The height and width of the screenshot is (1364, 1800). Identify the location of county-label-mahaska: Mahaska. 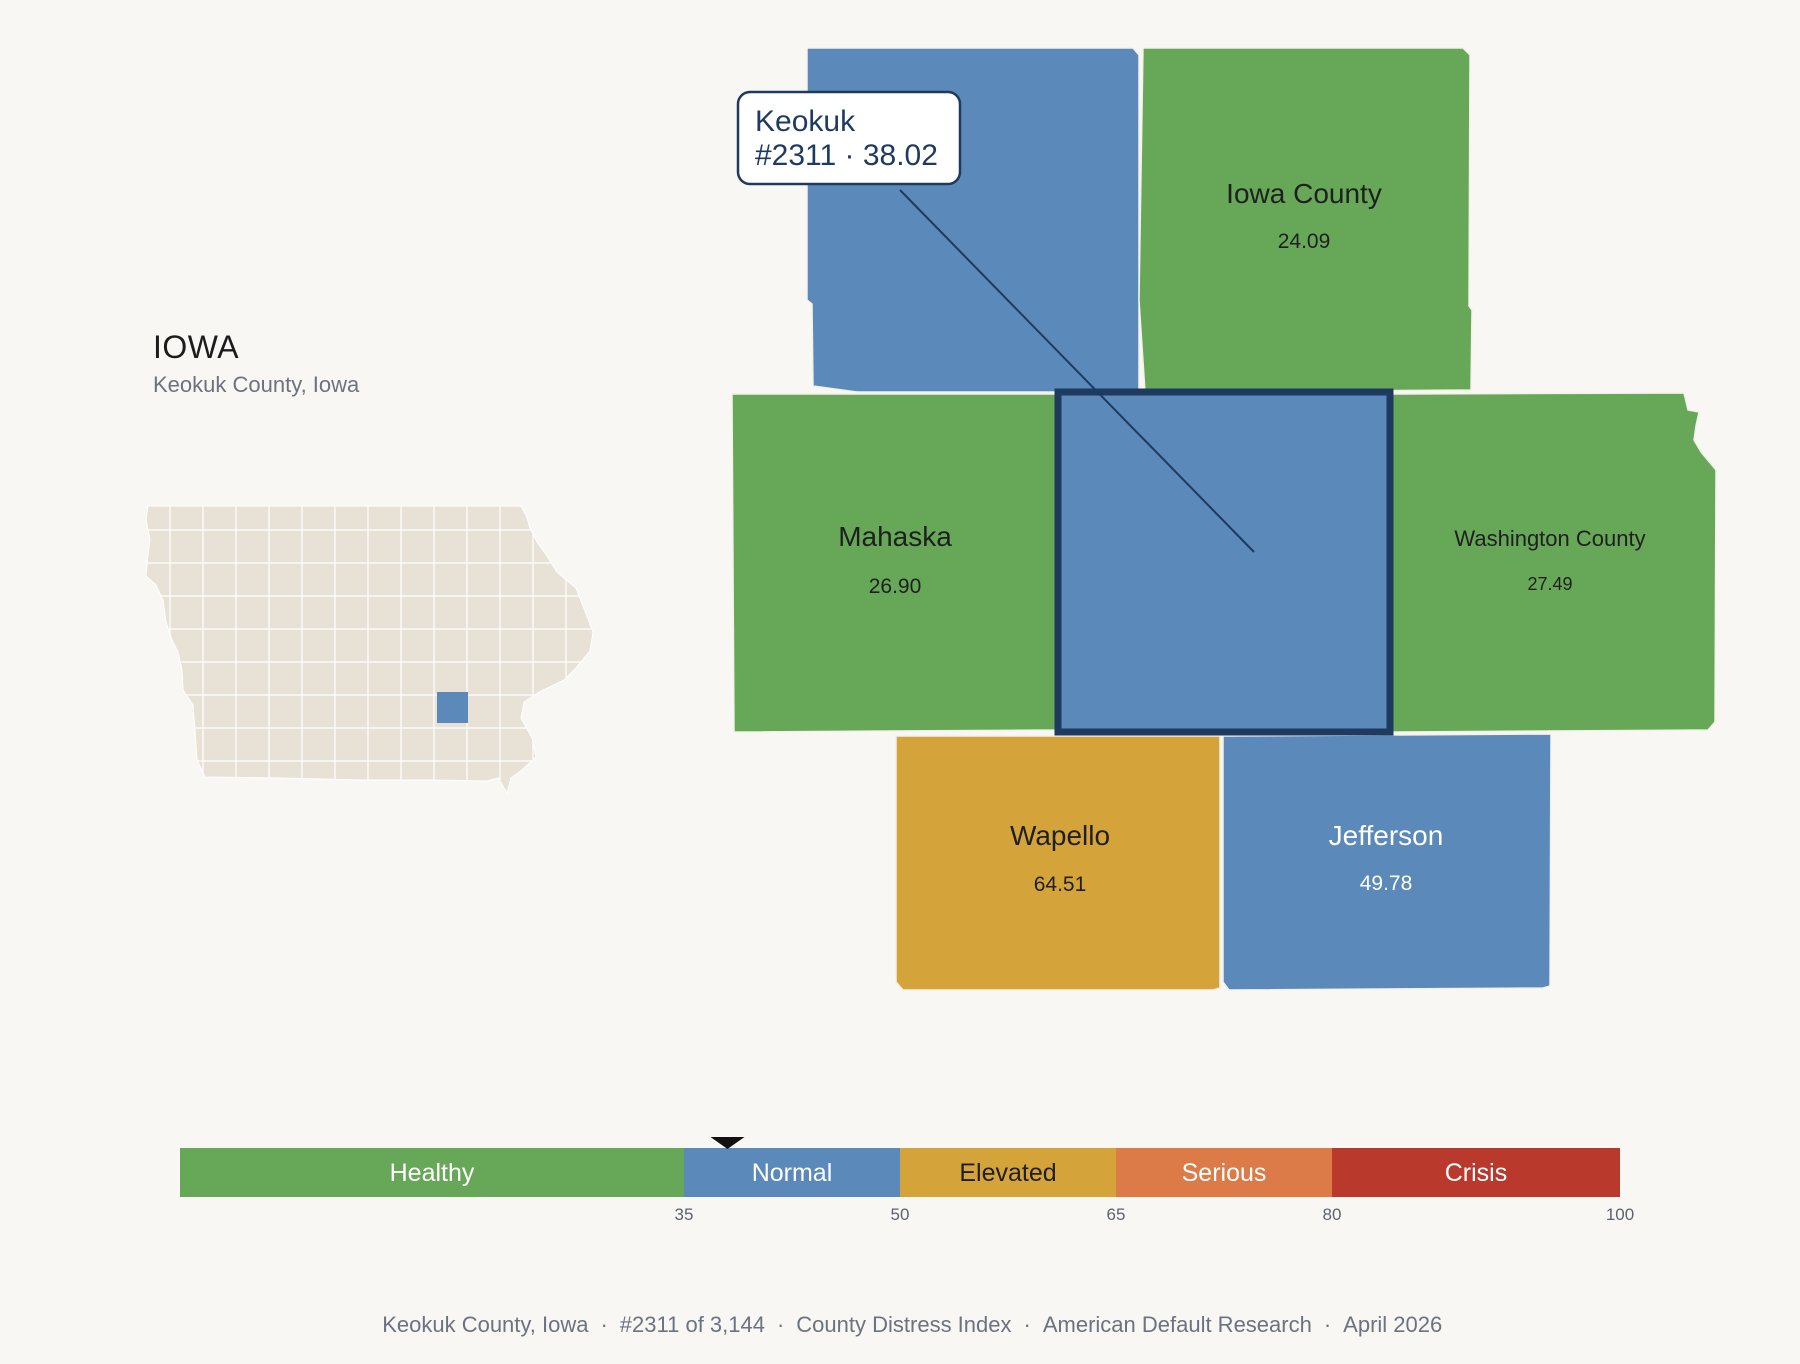
(895, 536).